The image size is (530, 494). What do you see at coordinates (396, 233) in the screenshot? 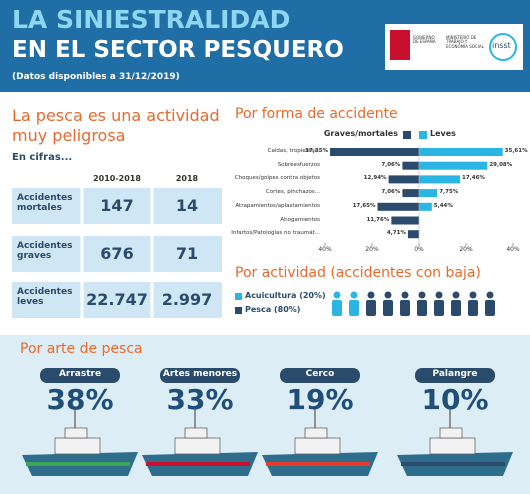
I see `value-label: 4,71%` at bounding box center [396, 233].